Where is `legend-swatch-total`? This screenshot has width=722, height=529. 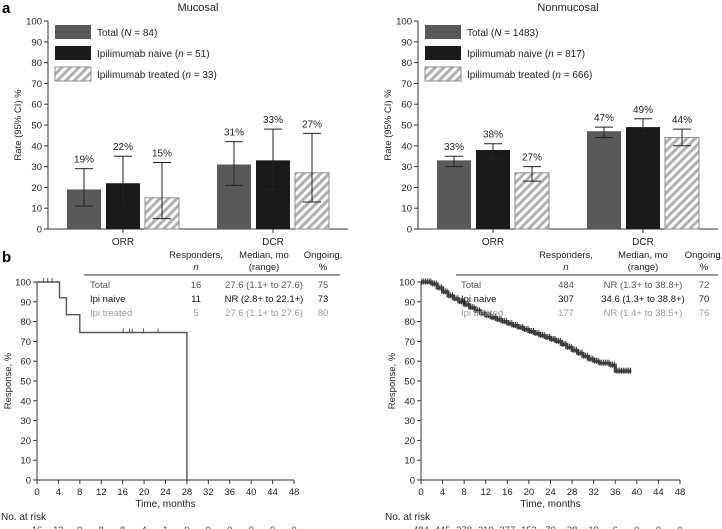 legend-swatch-total is located at coordinates (73, 32).